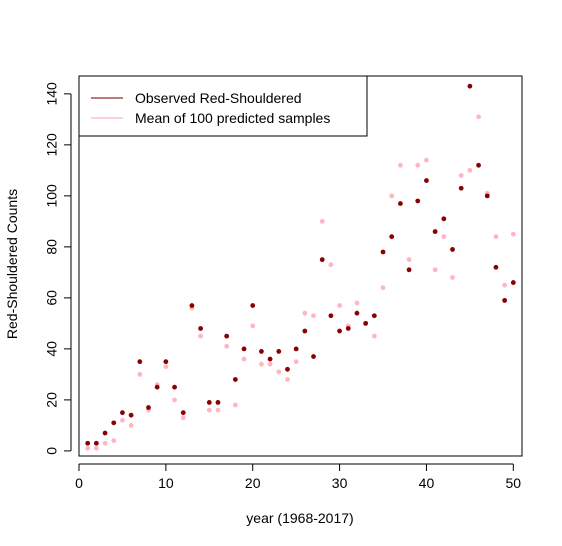 Image resolution: width=562 pixels, height=546 pixels. Describe the element at coordinates (427, 483) in the screenshot. I see `x-tick-label: 40` at that location.